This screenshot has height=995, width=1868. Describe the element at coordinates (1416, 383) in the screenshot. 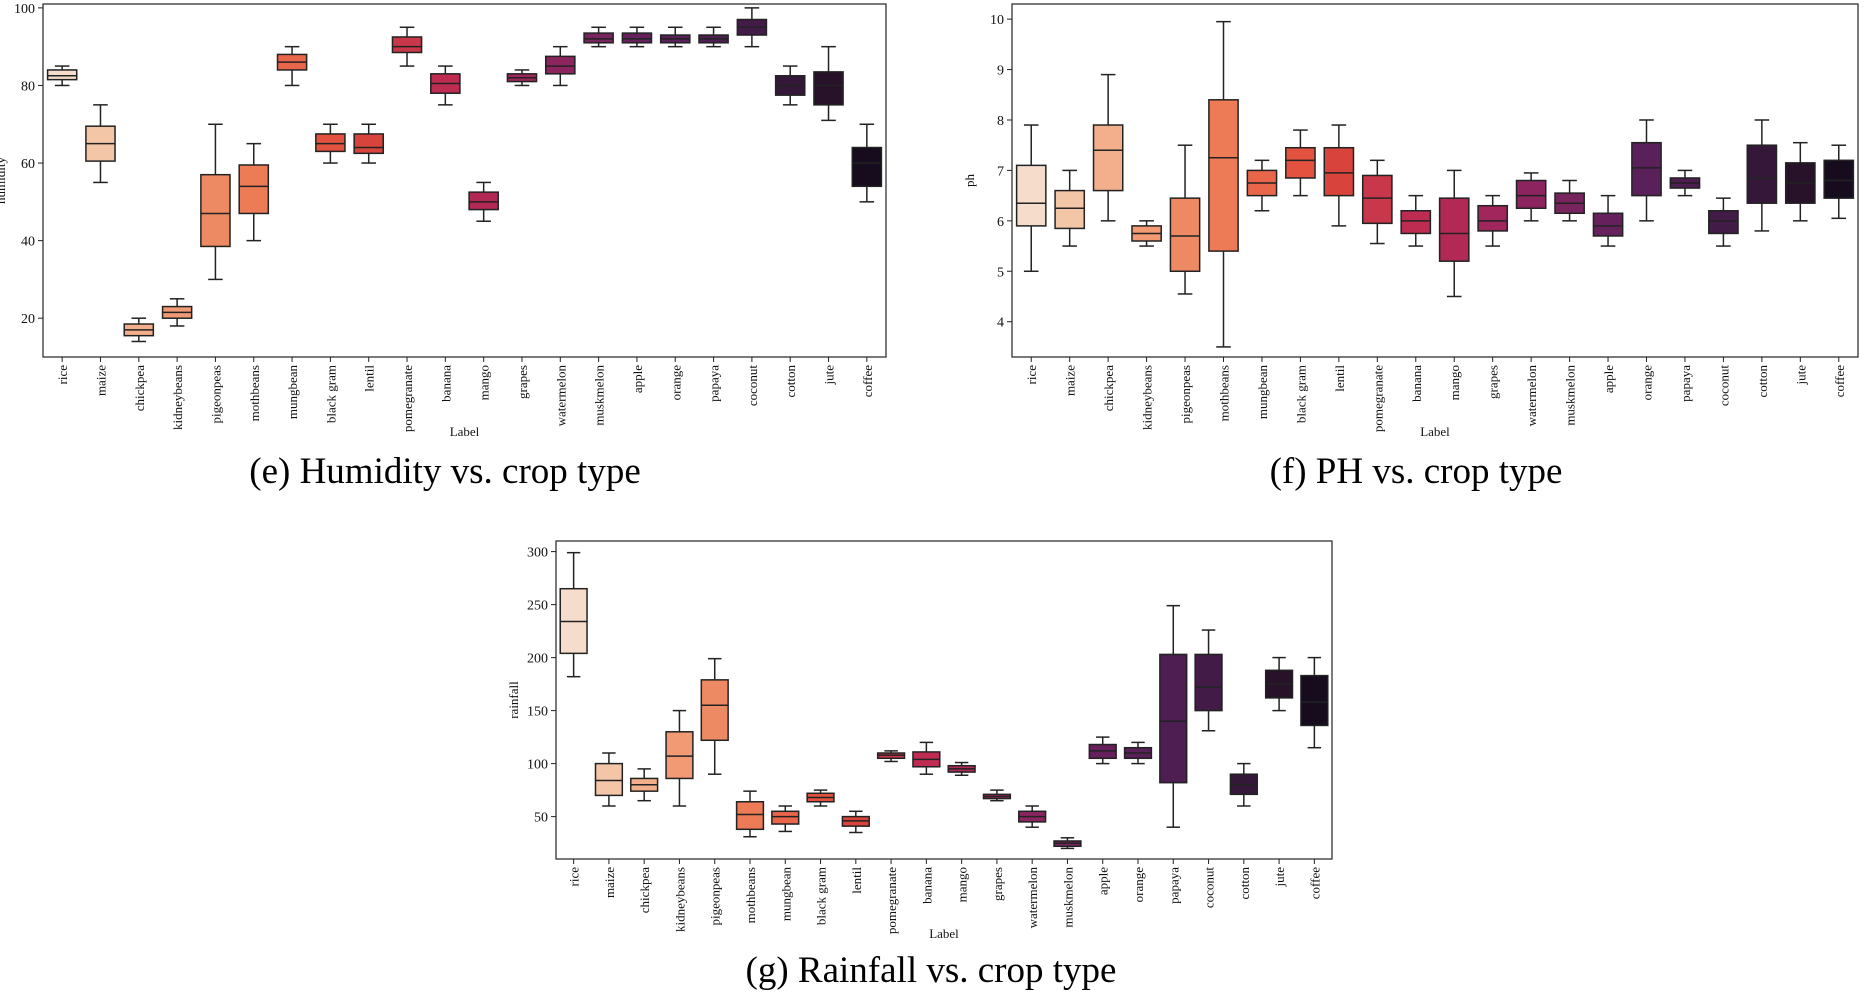

I see `ph-xtick-label: banana` at that location.